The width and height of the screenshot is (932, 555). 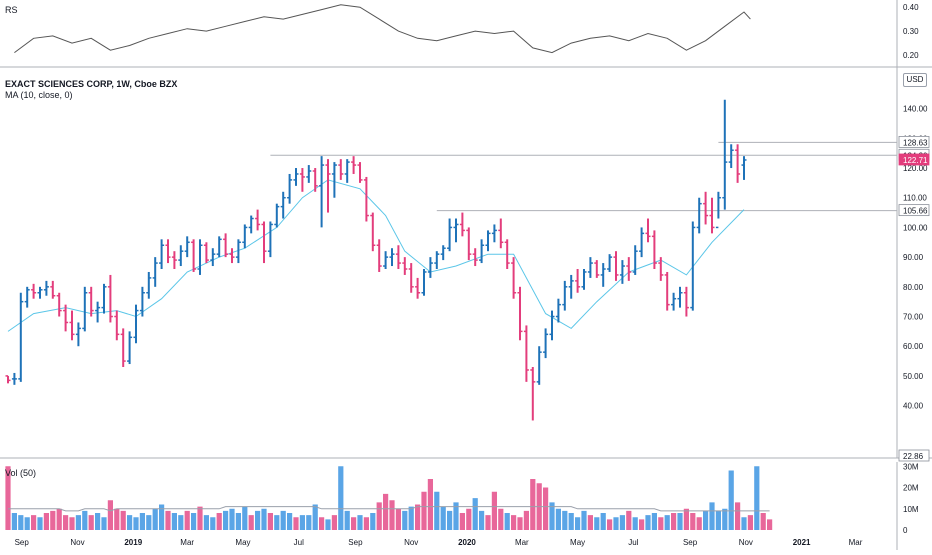 What do you see at coordinates (913, 406) in the screenshot?
I see `price-tick-label: 40.00` at bounding box center [913, 406].